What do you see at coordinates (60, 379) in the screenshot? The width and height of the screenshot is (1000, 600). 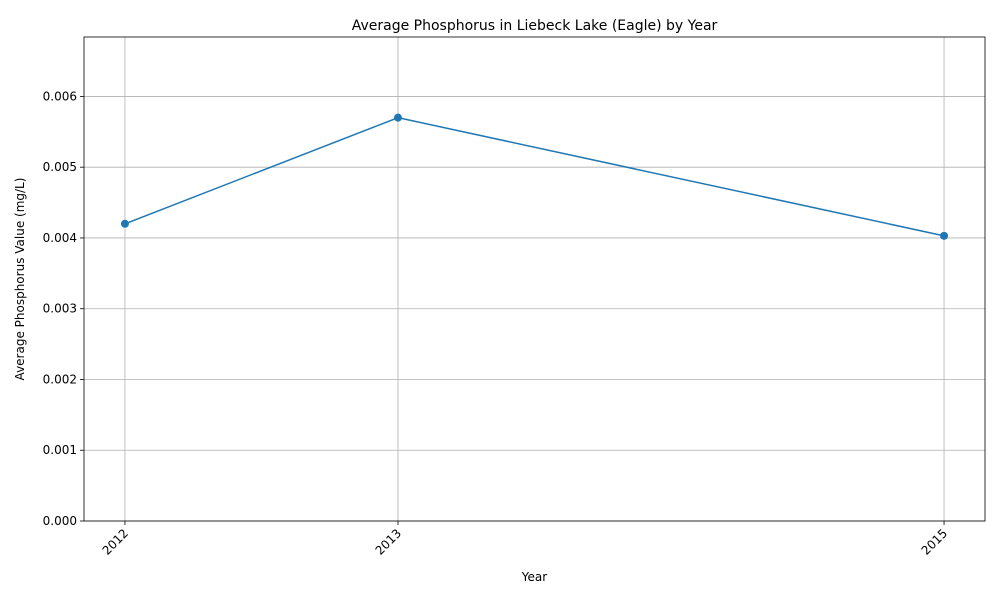 I see `y-tick-label: 0.002` at bounding box center [60, 379].